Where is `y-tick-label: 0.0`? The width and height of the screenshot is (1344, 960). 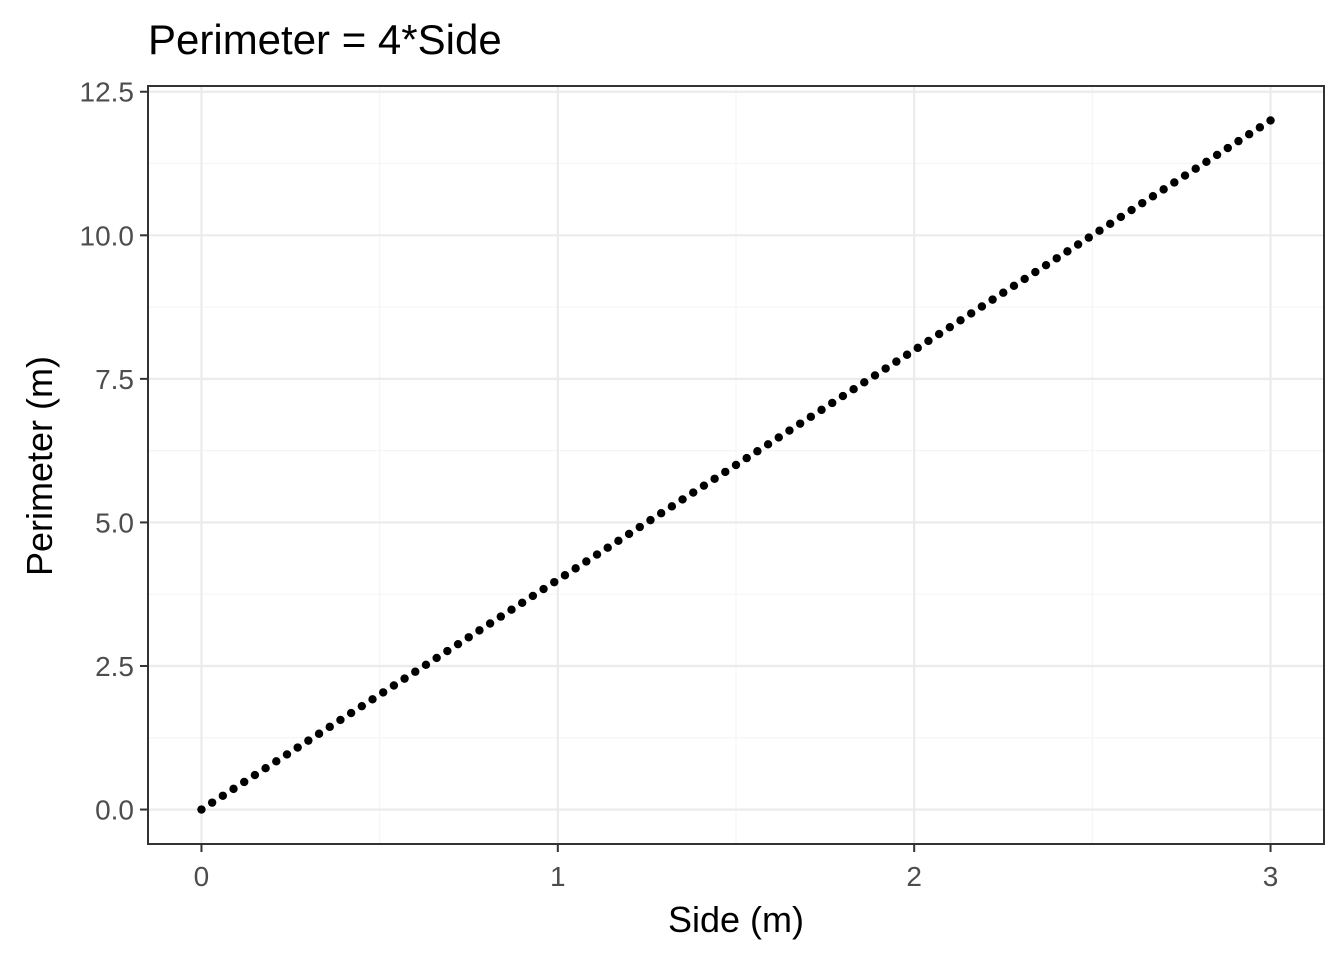 y-tick-label: 0.0 is located at coordinates (114, 810).